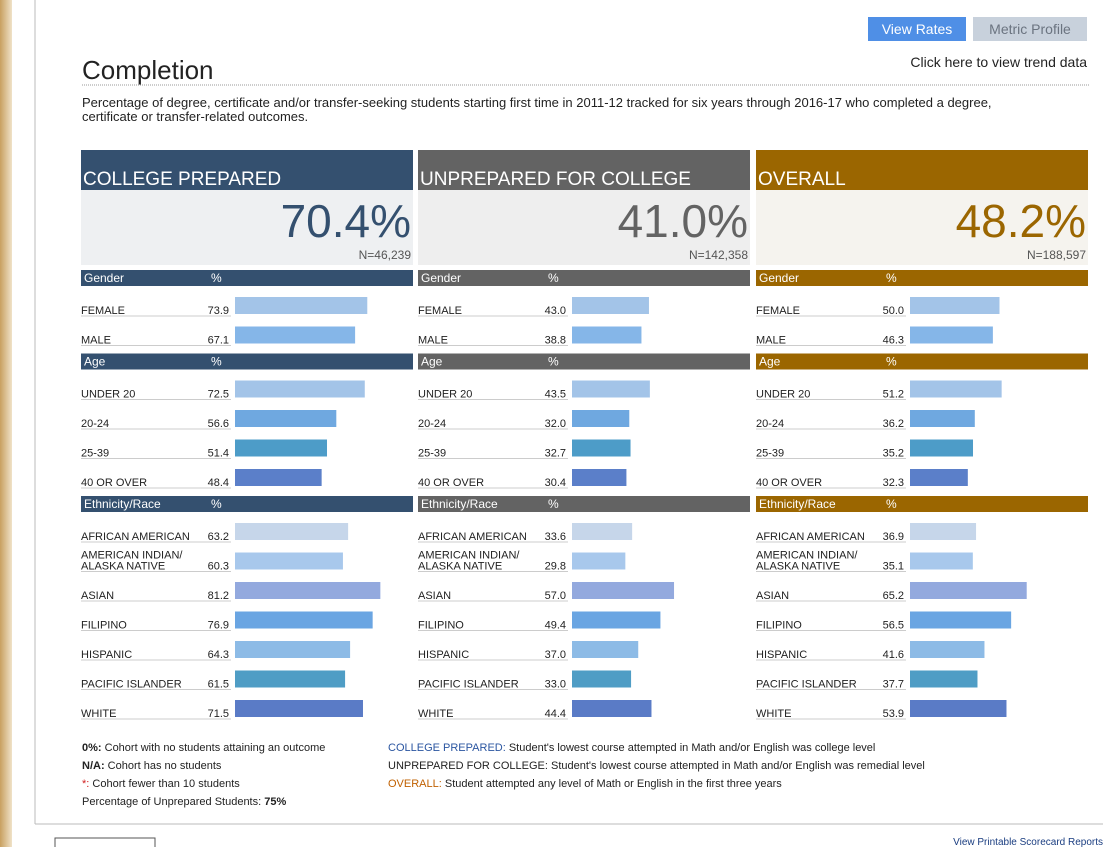 The height and width of the screenshot is (852, 1103). Describe the element at coordinates (85, 784) in the screenshot. I see `note-term: *:` at that location.